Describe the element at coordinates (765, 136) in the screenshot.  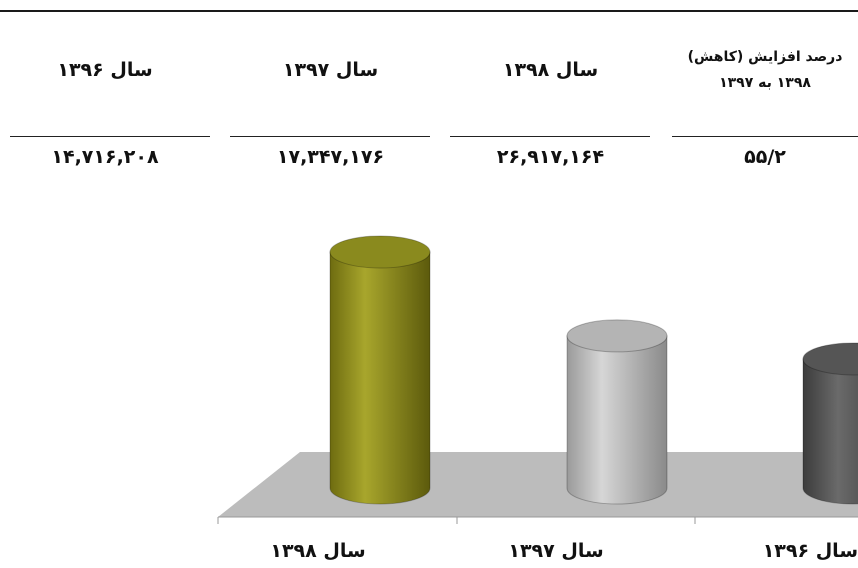
I see `header-rule-percent` at that location.